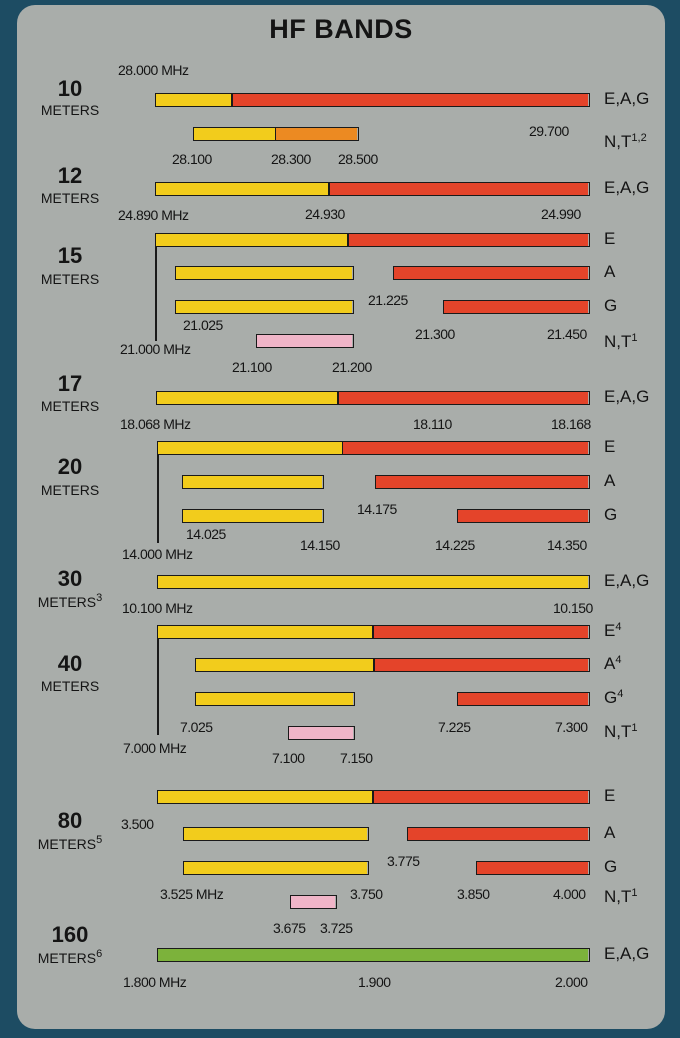 The image size is (680, 1038). I want to click on license-class-17m: E,A,G, so click(626, 397).